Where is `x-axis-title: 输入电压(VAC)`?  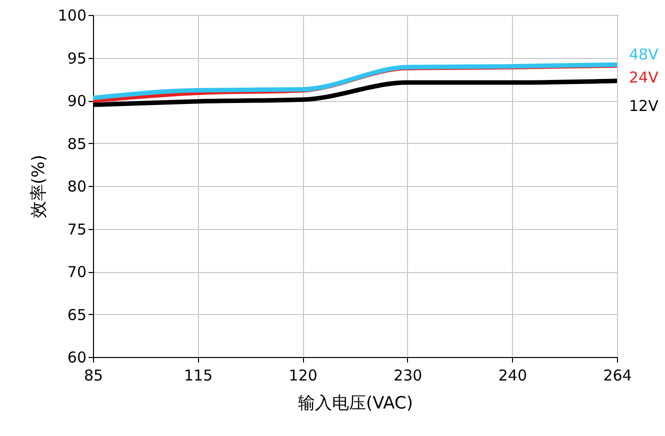
x-axis-title: 输入电压(VAC) is located at coordinates (356, 404).